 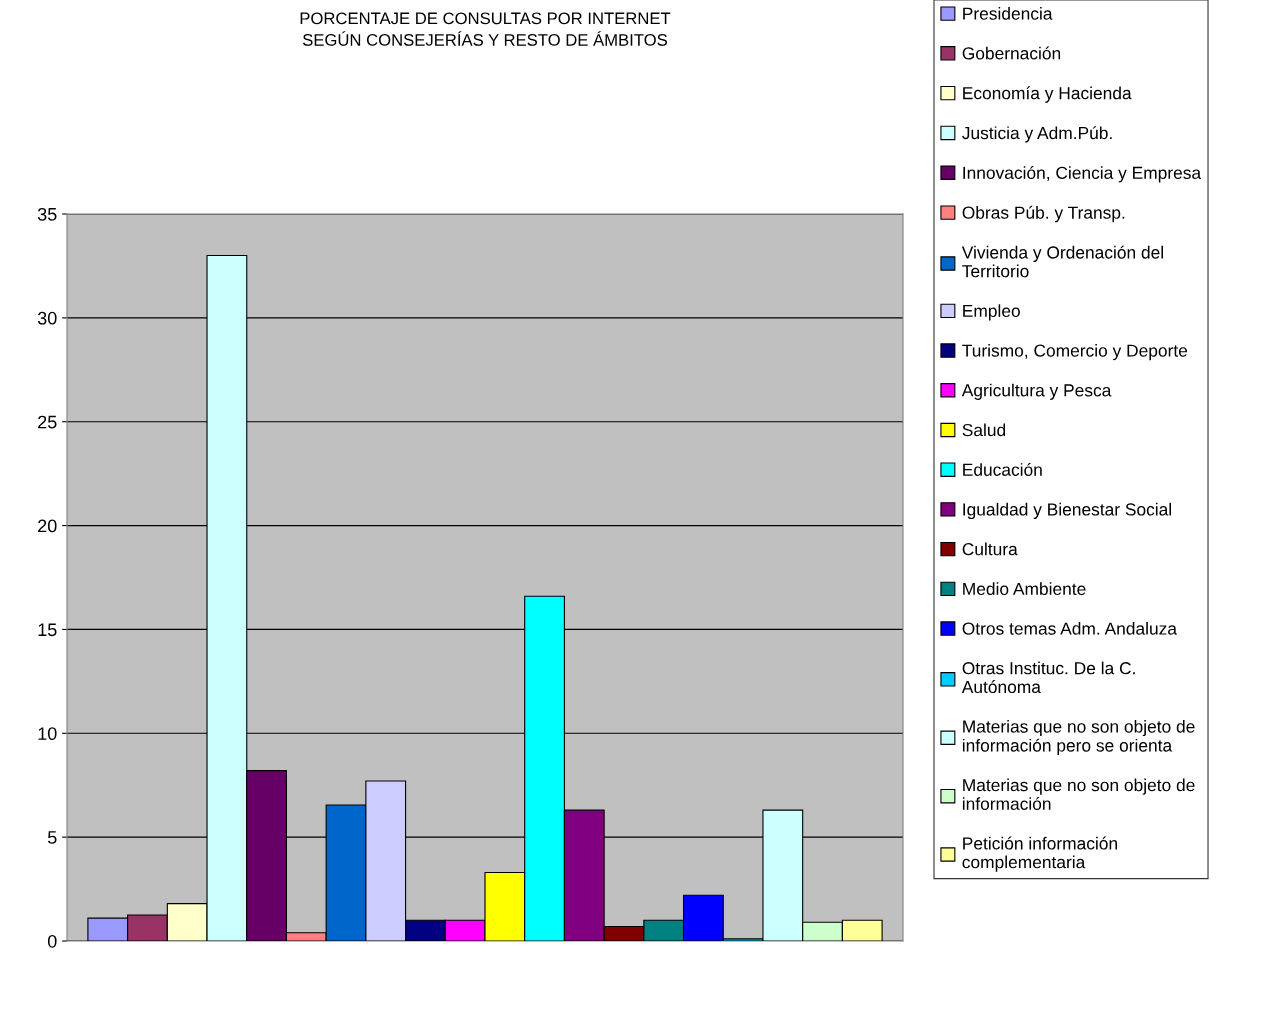 What do you see at coordinates (990, 549) in the screenshot?
I see `legend-label: Cultura` at bounding box center [990, 549].